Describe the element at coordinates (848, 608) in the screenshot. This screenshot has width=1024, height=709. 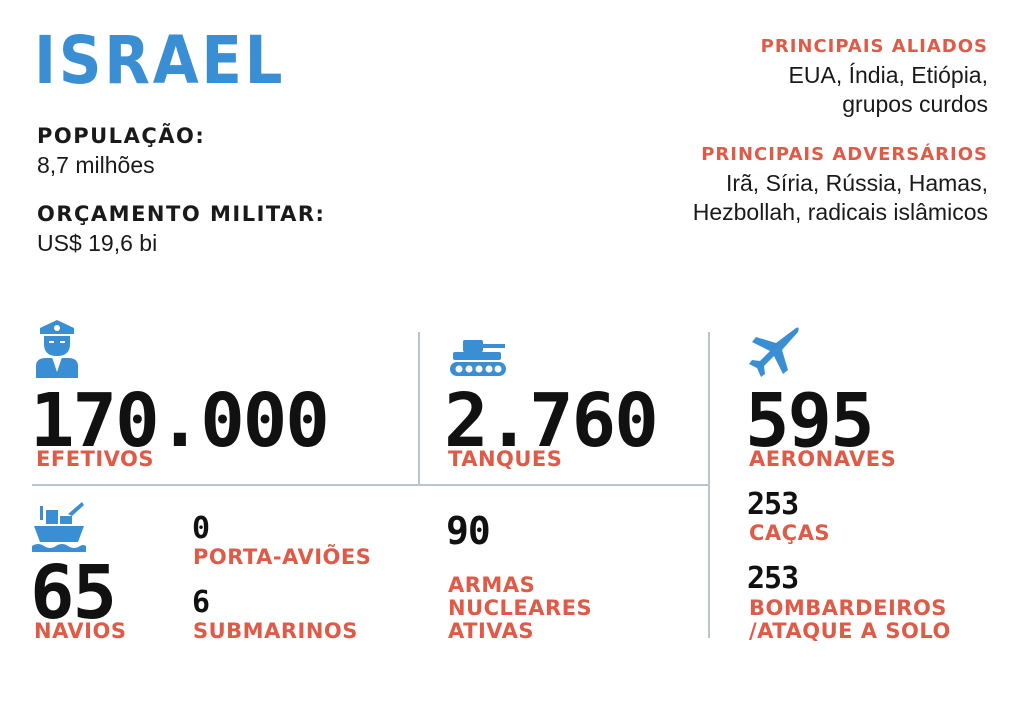
I see `bombers-label-line1: BOMBARDEIROS` at that location.